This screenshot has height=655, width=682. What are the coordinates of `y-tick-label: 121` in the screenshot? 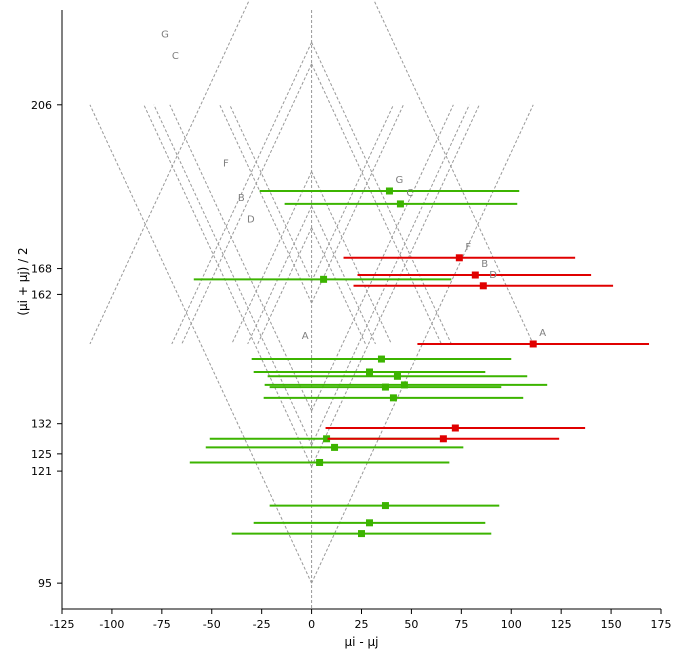 It's located at (41, 471).